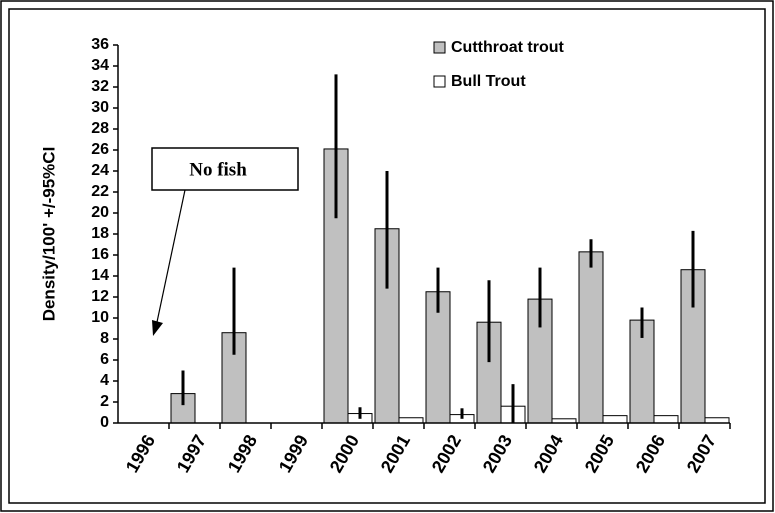  Describe the element at coordinates (701, 453) in the screenshot. I see `x-tick-label: 2007` at that location.